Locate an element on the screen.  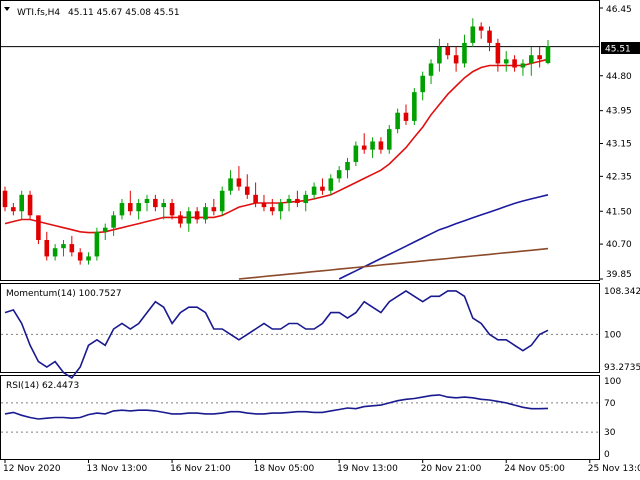
rsi-plot-area is located at coordinates (300, 413).